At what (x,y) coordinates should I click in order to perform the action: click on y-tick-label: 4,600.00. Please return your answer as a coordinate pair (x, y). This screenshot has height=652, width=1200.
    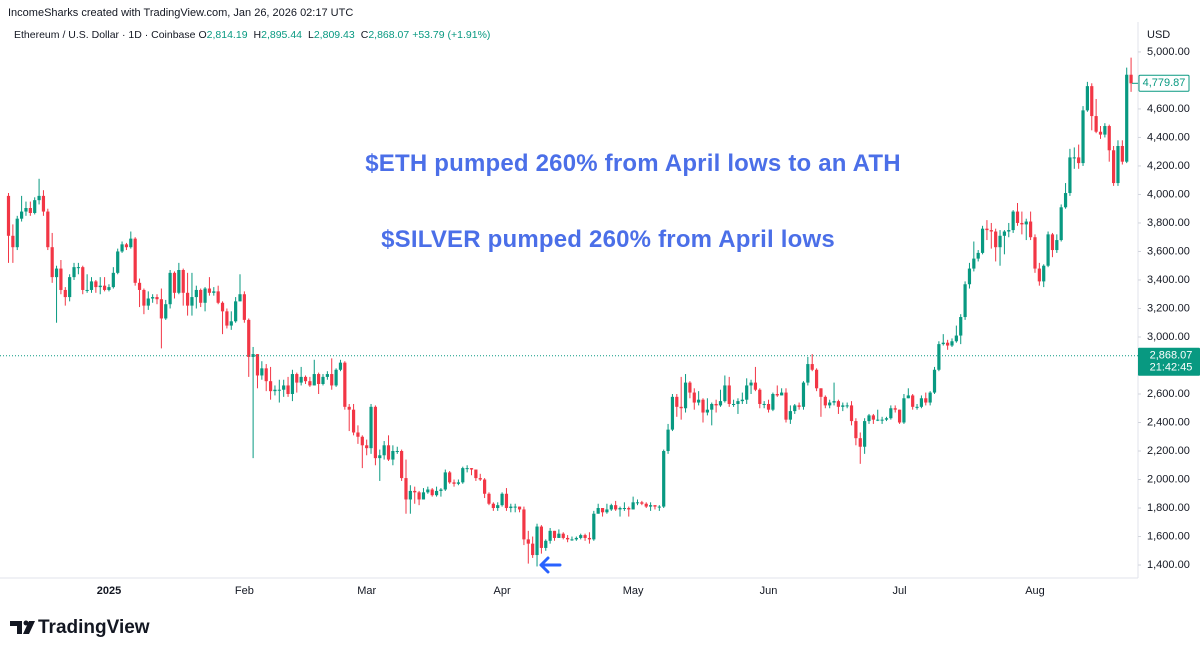
    Looking at the image, I should click on (1168, 109).